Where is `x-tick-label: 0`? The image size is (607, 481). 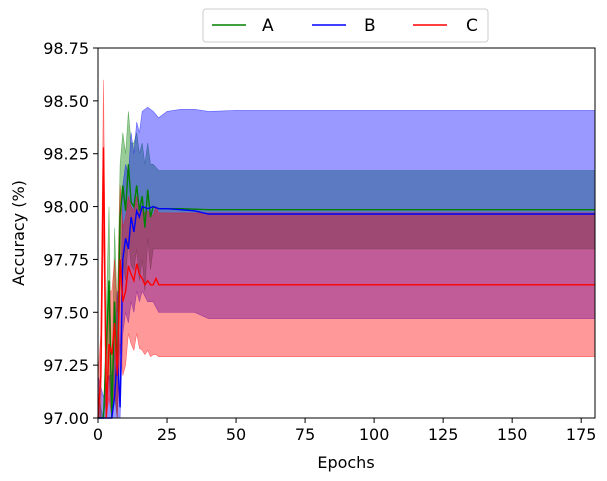
x-tick-label: 0 is located at coordinates (98, 434).